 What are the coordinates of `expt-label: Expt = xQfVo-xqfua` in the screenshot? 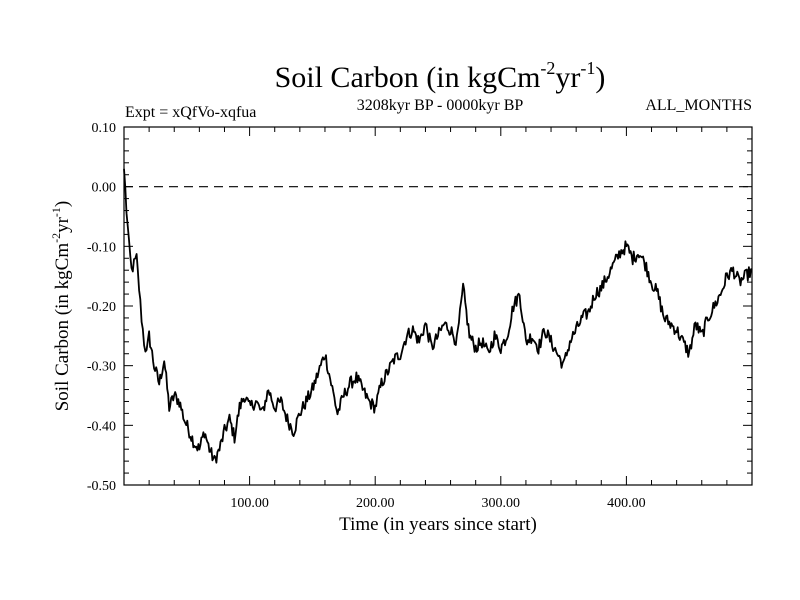 It's located at (190, 112).